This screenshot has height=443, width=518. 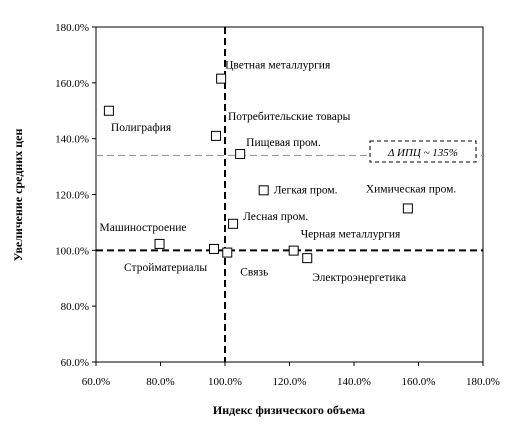 I want to click on annotation-text: Δ ИПЦ ~ 135%, so click(x=422, y=153).